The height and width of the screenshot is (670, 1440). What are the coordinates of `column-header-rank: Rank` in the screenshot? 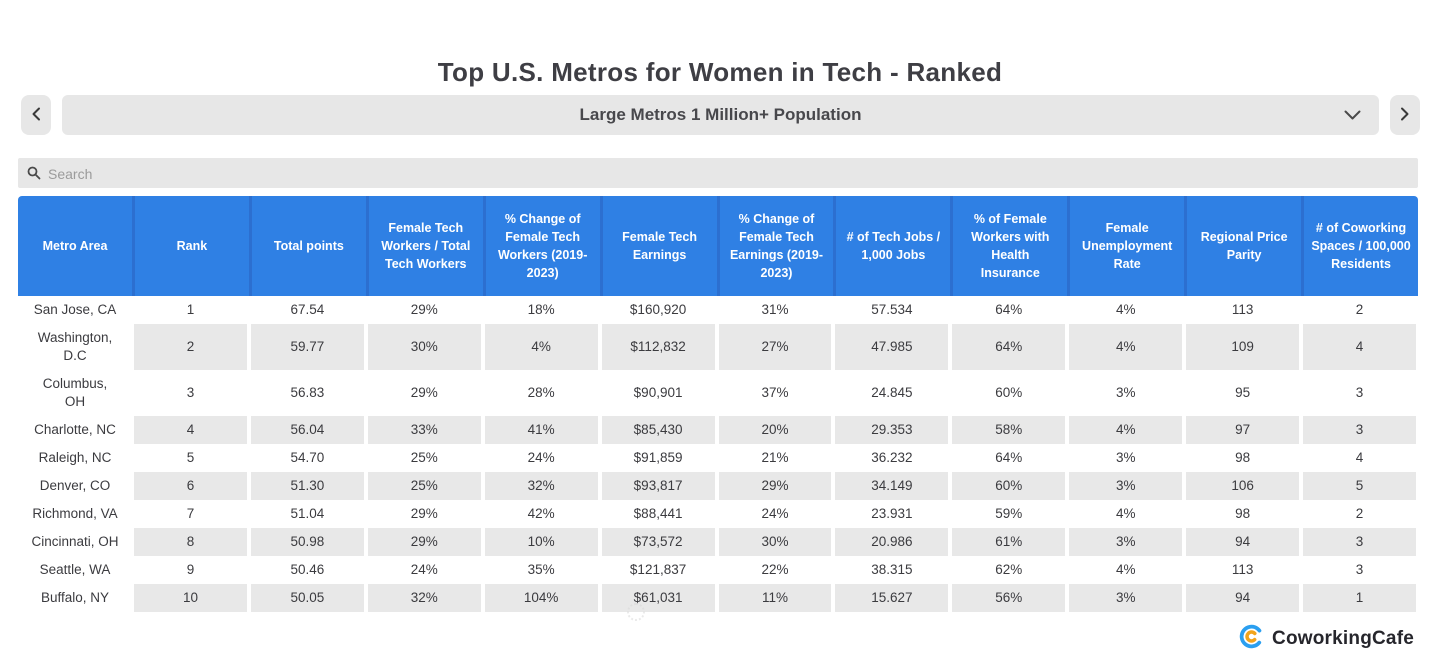 It's located at (190, 246).